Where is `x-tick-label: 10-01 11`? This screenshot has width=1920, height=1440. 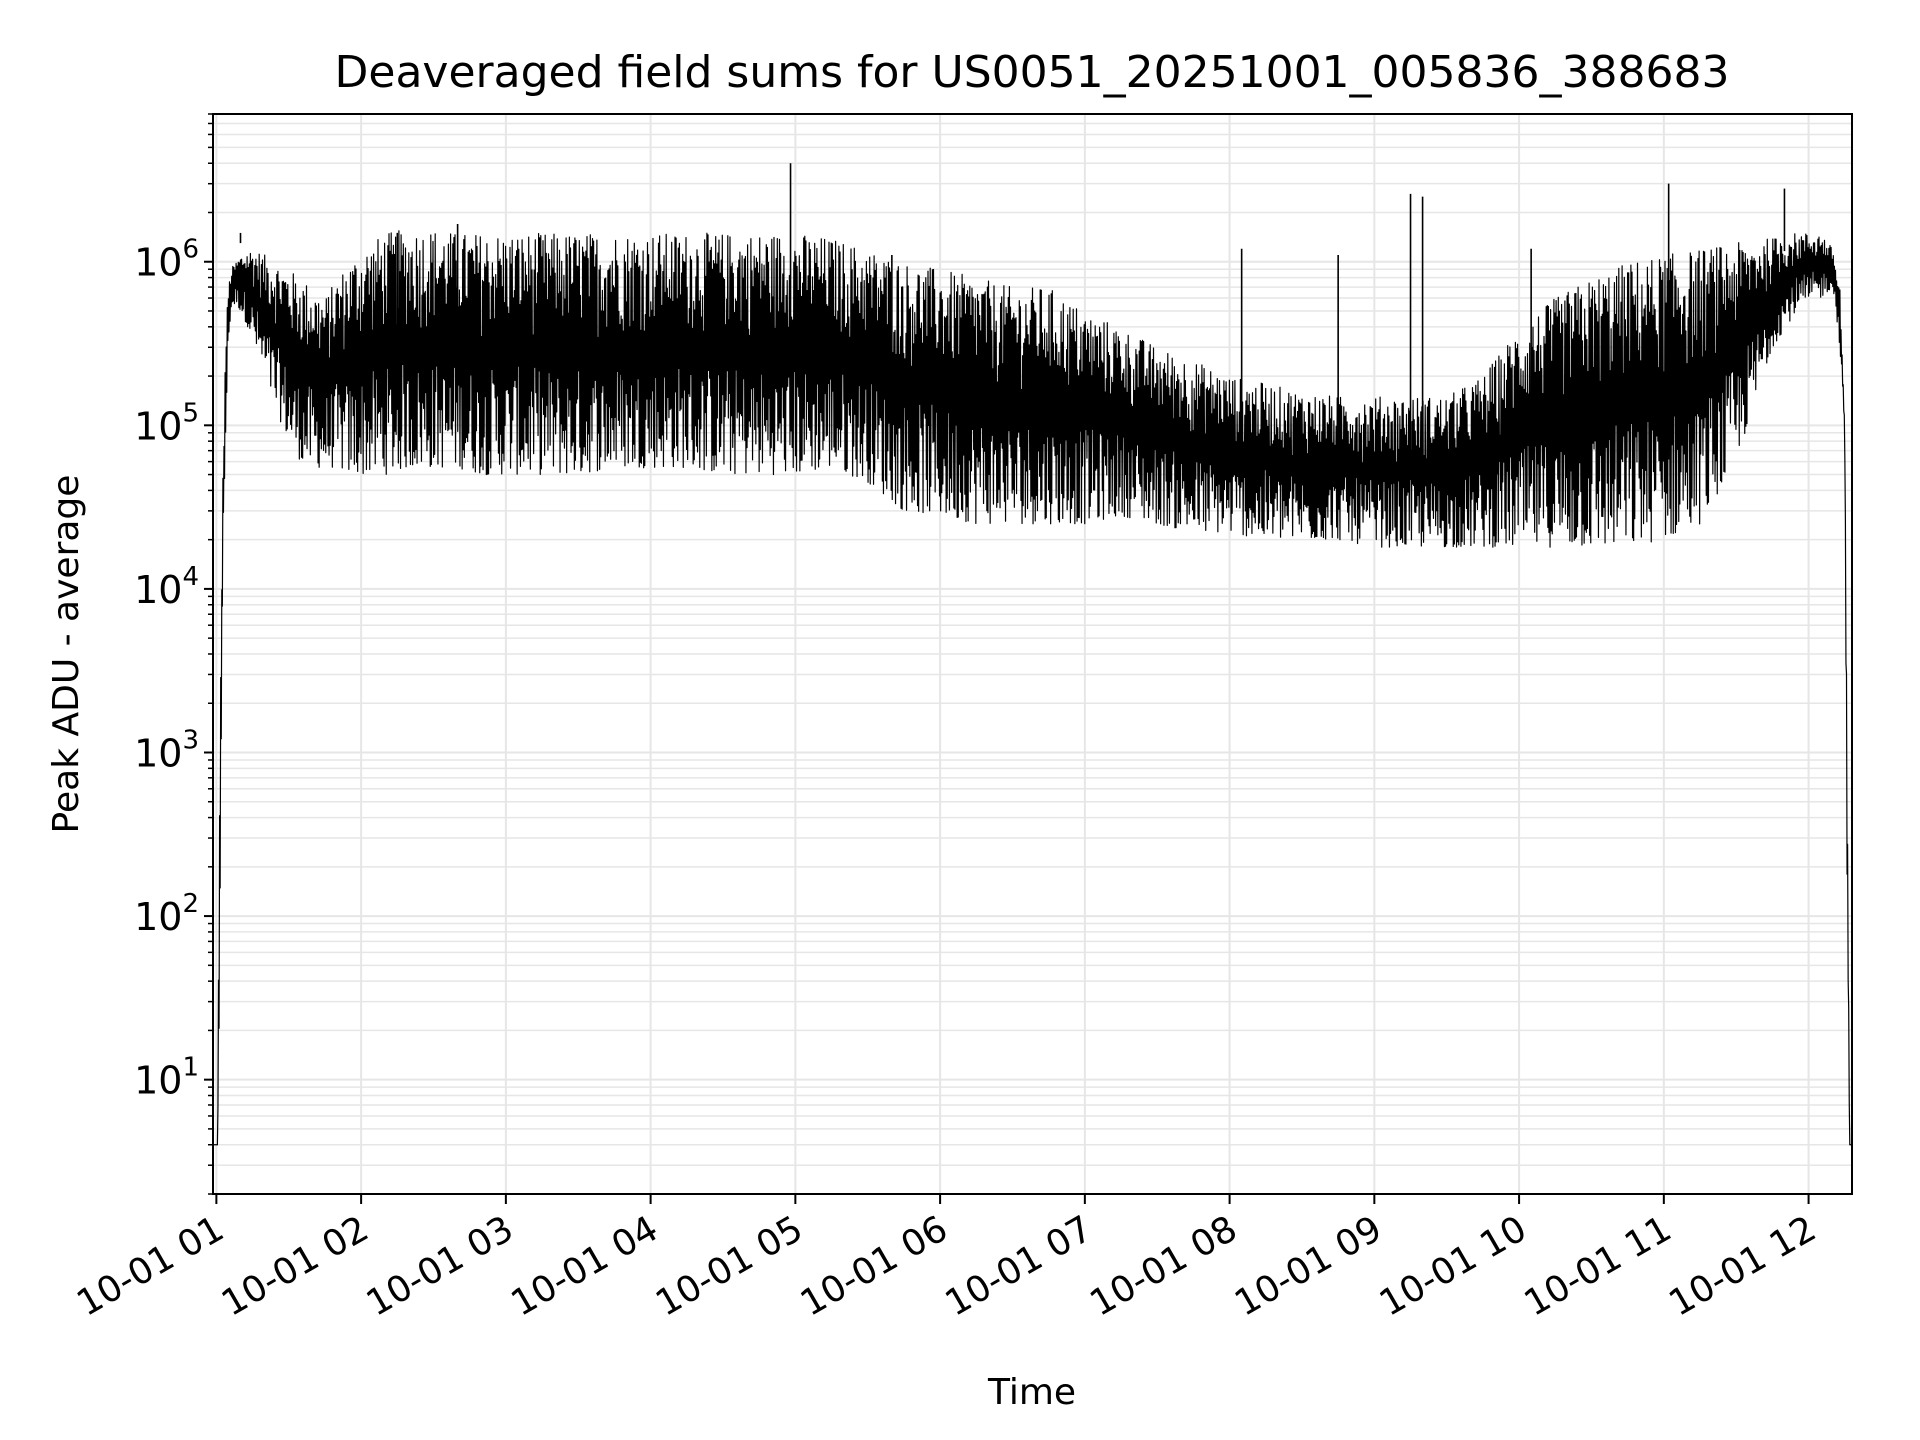 x-tick-label: 10-01 11 is located at coordinates (1598, 1266).